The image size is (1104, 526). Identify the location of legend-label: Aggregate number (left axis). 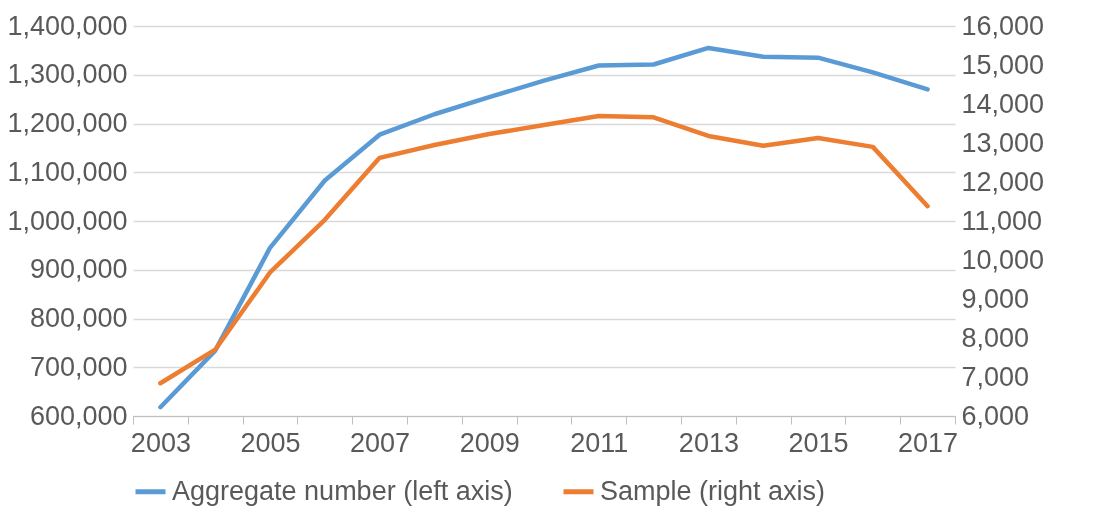
(342, 490).